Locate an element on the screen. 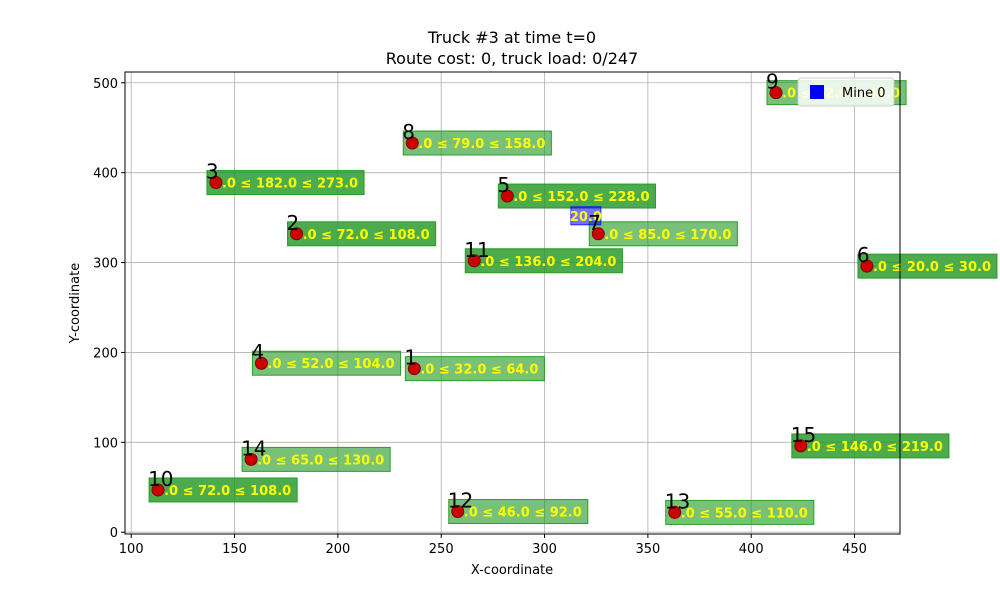  y-tick-label: 100 is located at coordinates (105, 443).